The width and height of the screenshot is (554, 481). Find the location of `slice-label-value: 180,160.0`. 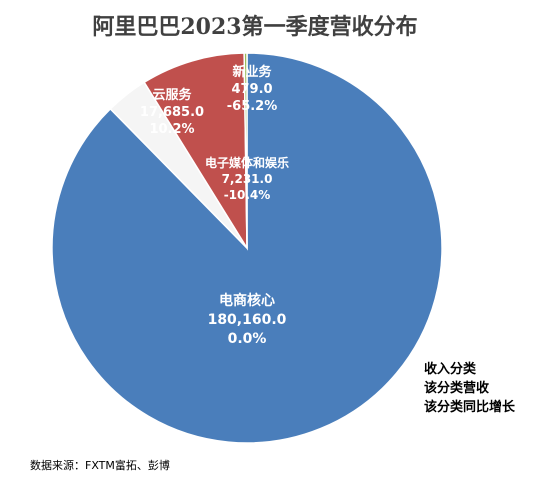

slice-label-value: 180,160.0 is located at coordinates (247, 320).